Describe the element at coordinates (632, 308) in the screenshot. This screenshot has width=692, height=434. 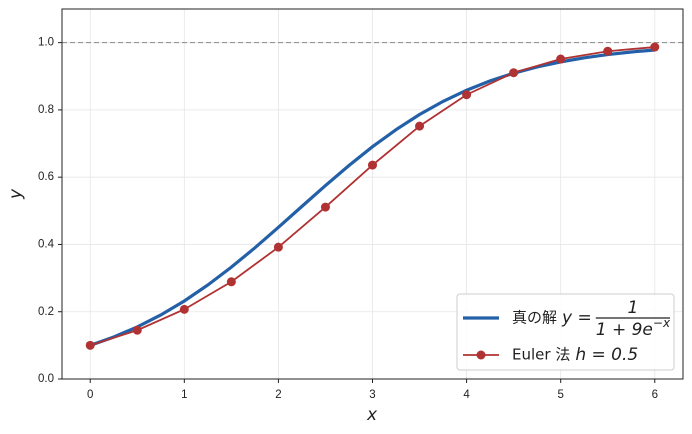
I see `legend-math-numerator: 1` at that location.